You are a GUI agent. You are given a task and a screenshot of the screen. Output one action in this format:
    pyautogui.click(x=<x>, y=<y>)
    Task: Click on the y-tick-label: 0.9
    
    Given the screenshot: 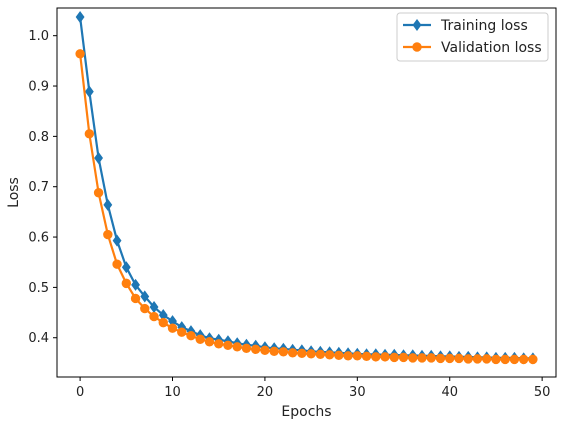 What is the action you would take?
    pyautogui.click(x=38, y=87)
    